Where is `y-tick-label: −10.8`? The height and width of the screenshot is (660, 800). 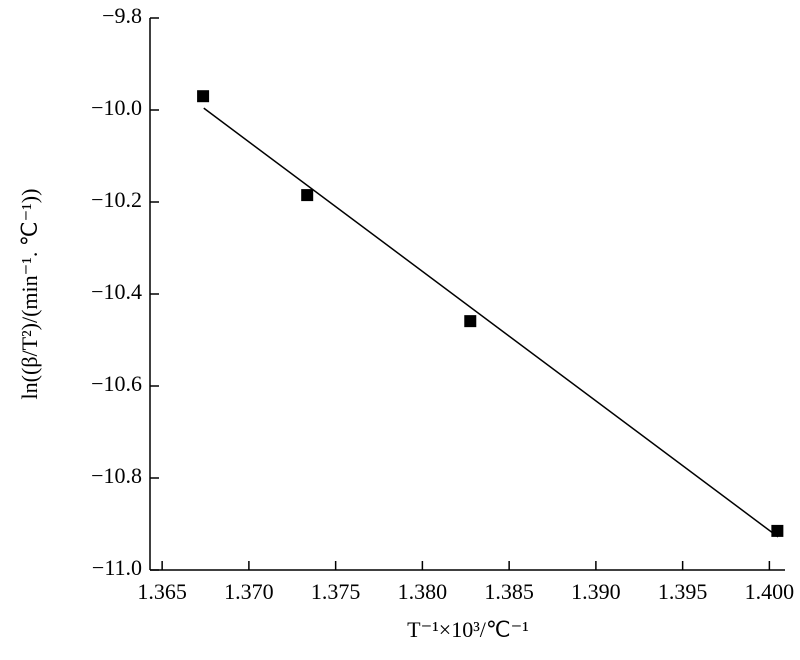
y-tick-label: −10.8 is located at coordinates (116, 475).